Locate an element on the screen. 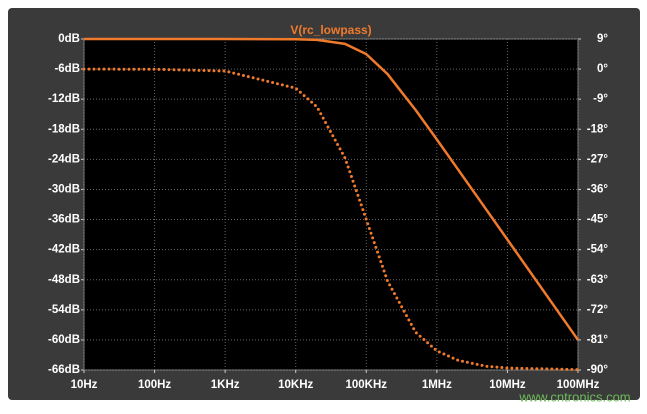 The width and height of the screenshot is (647, 414). y-tick-label: -6dB is located at coordinates (67, 69).